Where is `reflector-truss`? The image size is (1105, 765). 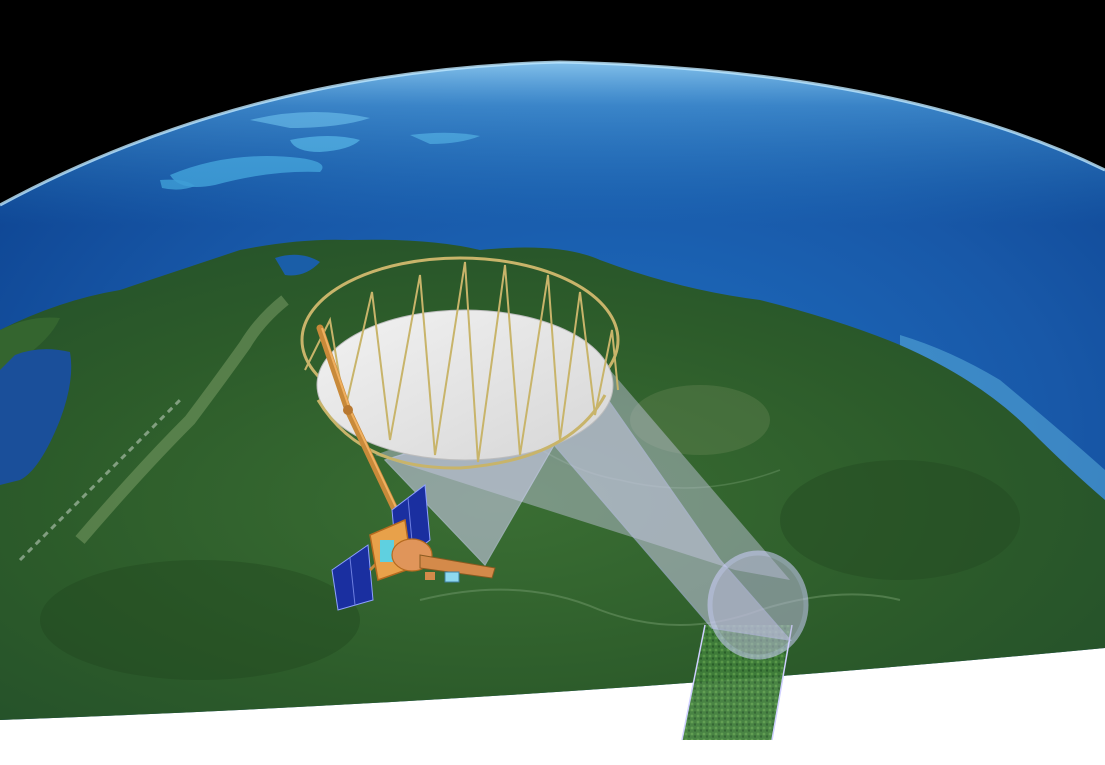
reflector-truss is located at coordinates (461, 362).